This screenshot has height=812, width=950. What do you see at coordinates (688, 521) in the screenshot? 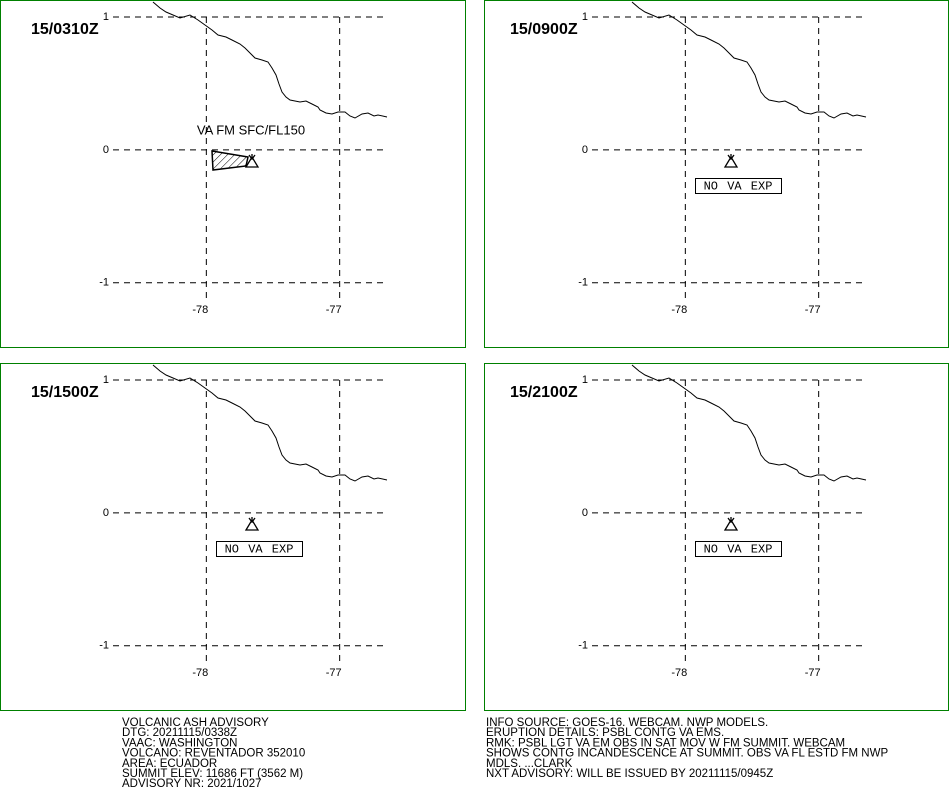
I see `map-panel: 1 0 -1 -78 -77 15/2100Z NO VA EXP` at bounding box center [688, 521].